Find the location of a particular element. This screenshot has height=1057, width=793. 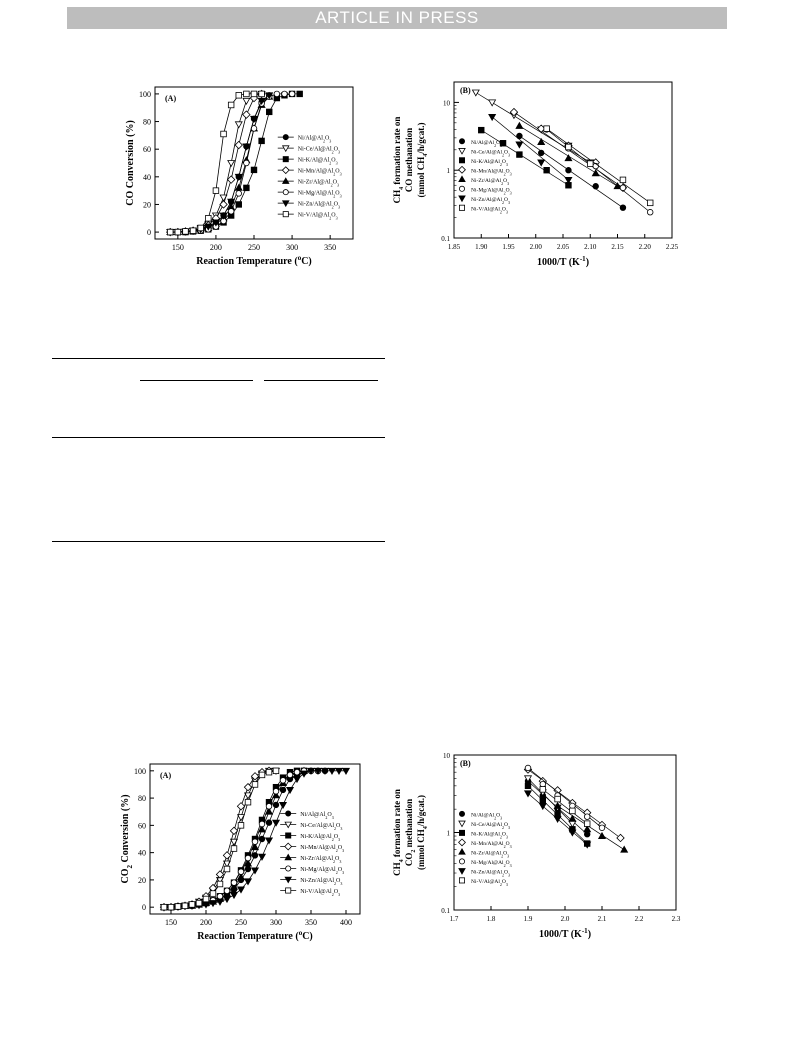

x-tick-label: 2.15 is located at coordinates (617, 247).